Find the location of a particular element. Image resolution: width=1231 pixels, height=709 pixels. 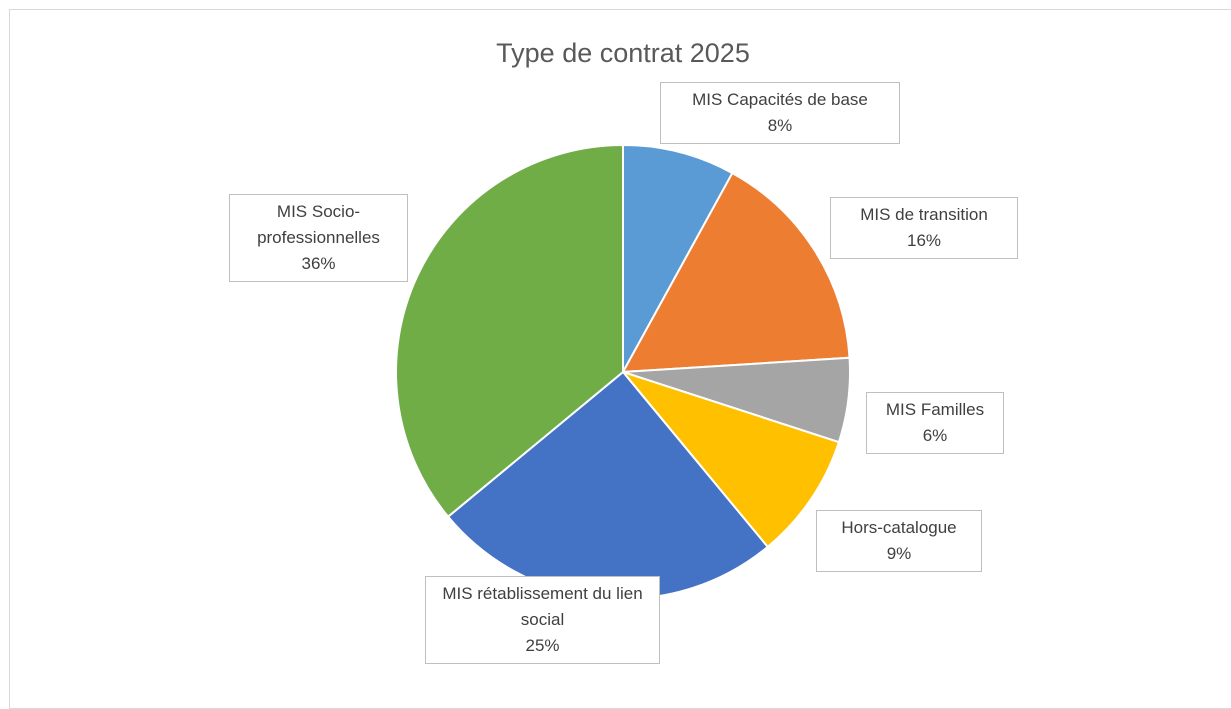

data-label: MIS Socio-professionnelles 36% is located at coordinates (318, 238).